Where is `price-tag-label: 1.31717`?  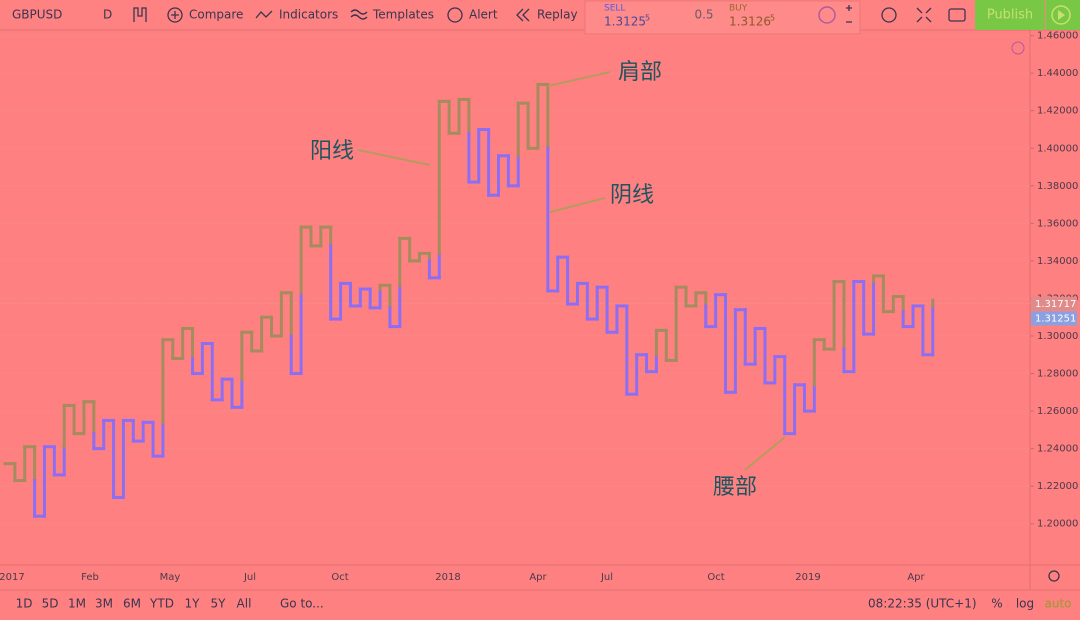 price-tag-label: 1.31717 is located at coordinates (1055, 304).